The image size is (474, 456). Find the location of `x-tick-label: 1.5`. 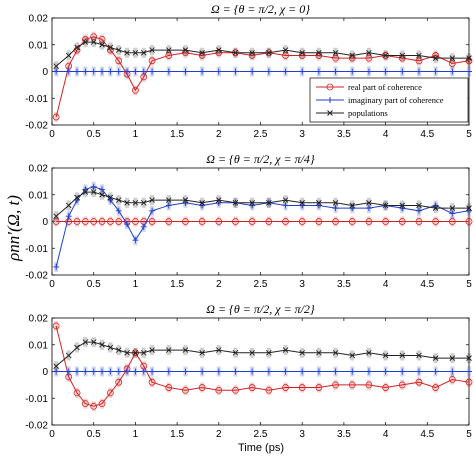

x-tick-label: 1.5 is located at coordinates (177, 284).